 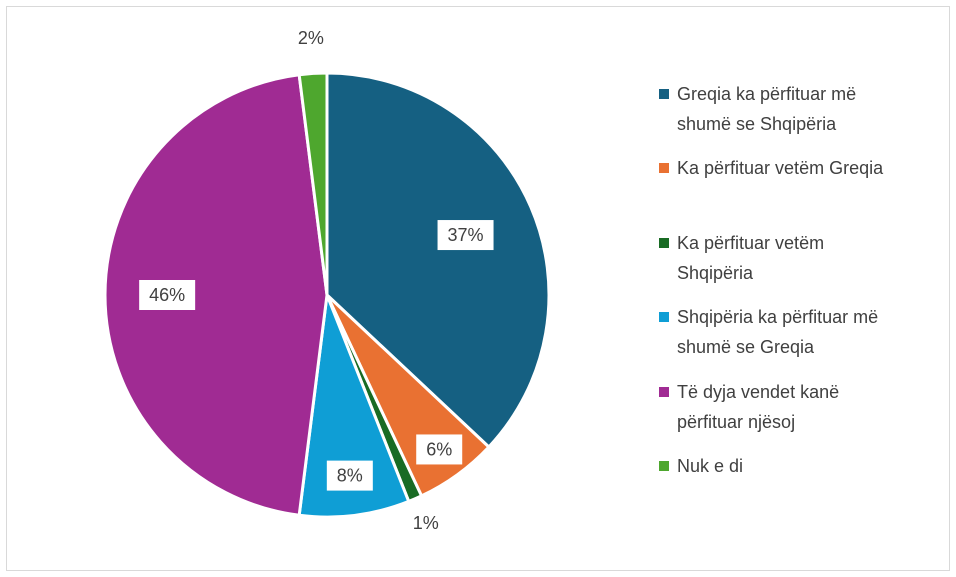 What do you see at coordinates (768, 332) in the screenshot?
I see `legend-item-4: Shqipëria ka përfituar më shumë se Greqia` at bounding box center [768, 332].